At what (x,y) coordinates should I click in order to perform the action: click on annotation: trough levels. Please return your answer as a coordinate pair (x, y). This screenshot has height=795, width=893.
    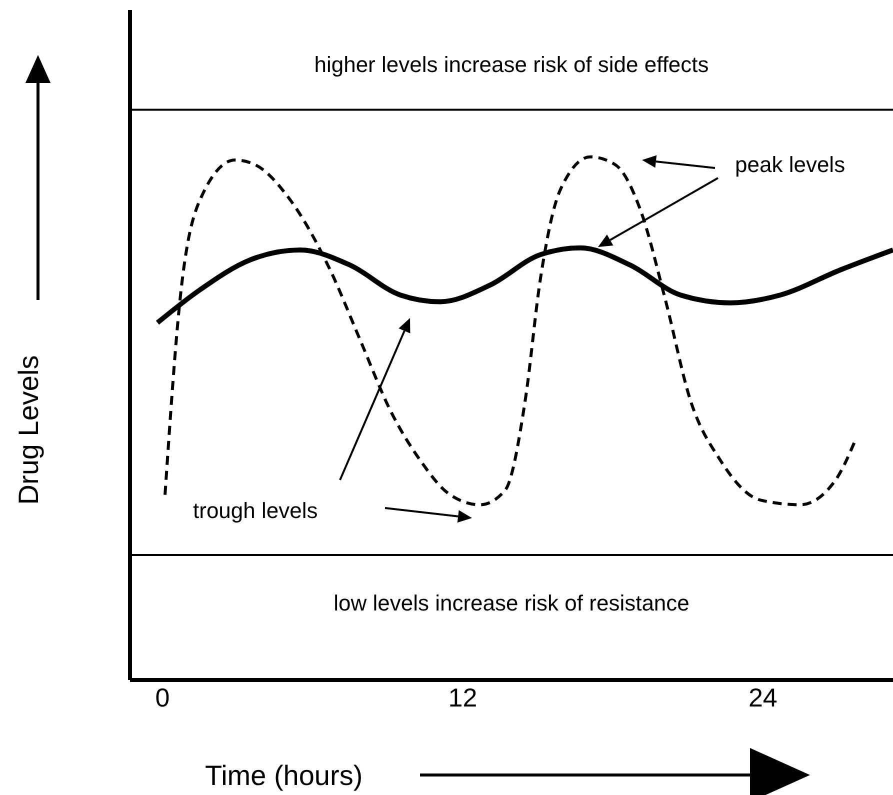
    Looking at the image, I should click on (255, 510).